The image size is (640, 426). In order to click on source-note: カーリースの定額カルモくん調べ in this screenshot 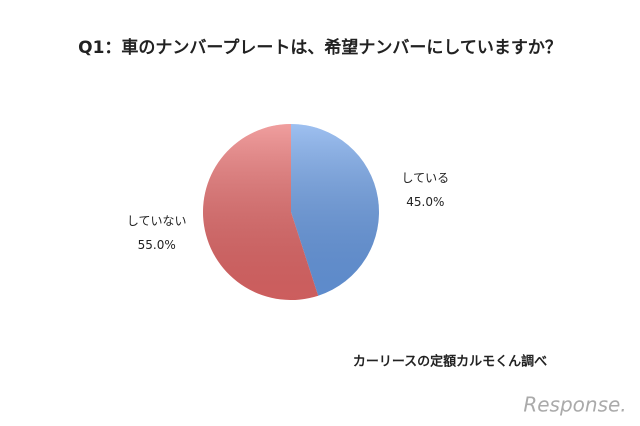, I will do `click(450, 362)`.